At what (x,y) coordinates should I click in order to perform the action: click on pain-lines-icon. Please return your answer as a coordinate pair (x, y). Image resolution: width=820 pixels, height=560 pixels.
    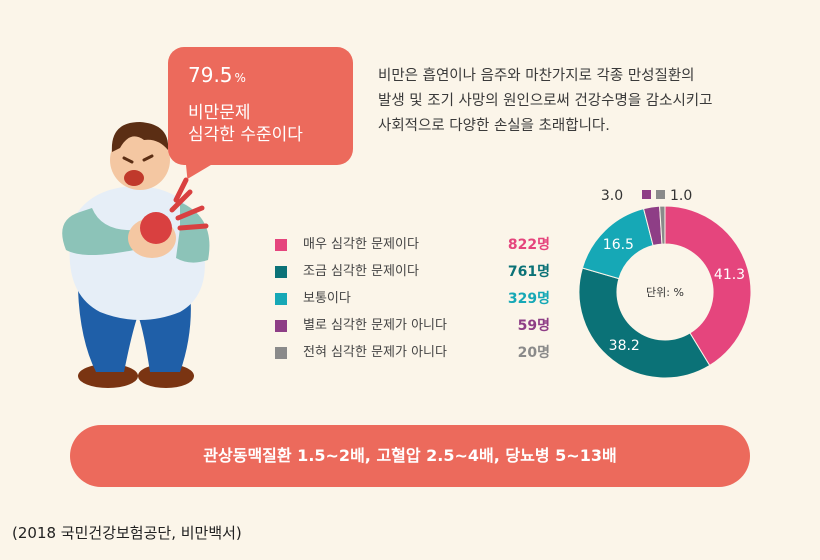
    Looking at the image, I should click on (189, 204).